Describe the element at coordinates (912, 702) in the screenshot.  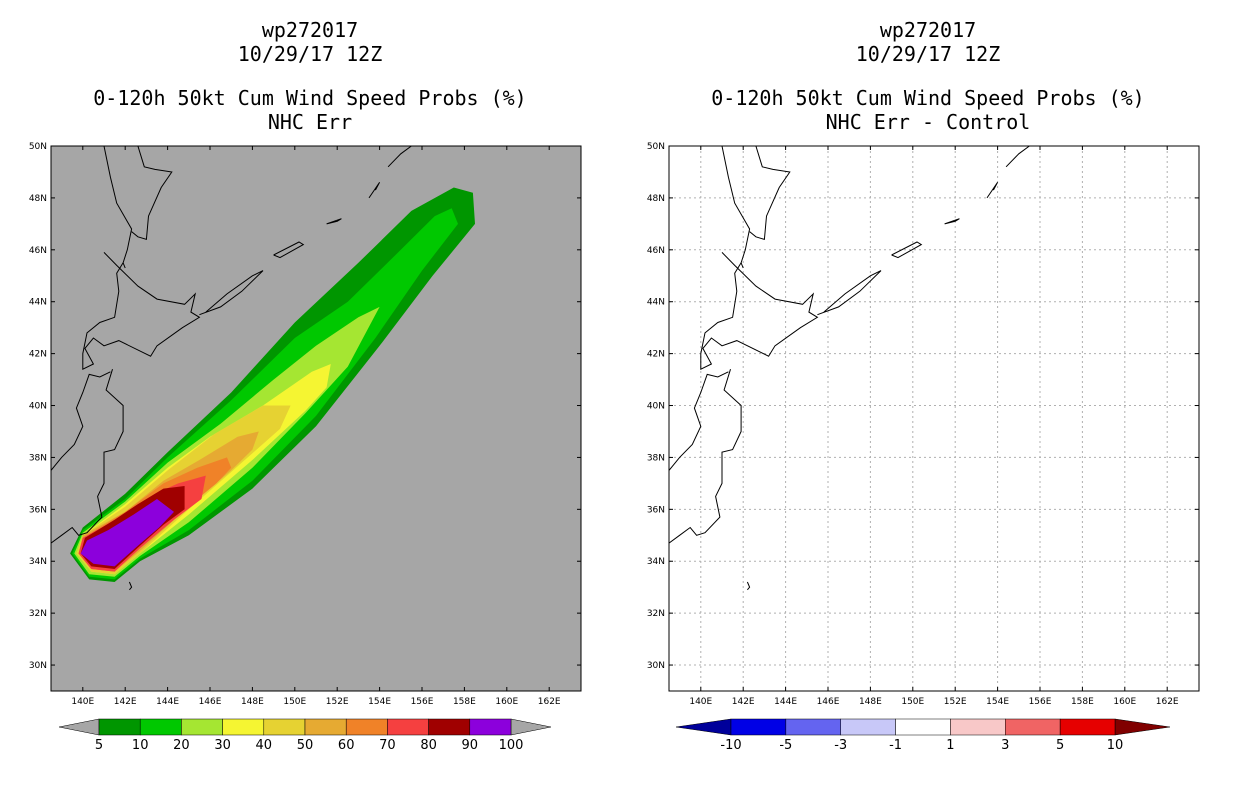
I see `lon-tick-label: 150E` at that location.